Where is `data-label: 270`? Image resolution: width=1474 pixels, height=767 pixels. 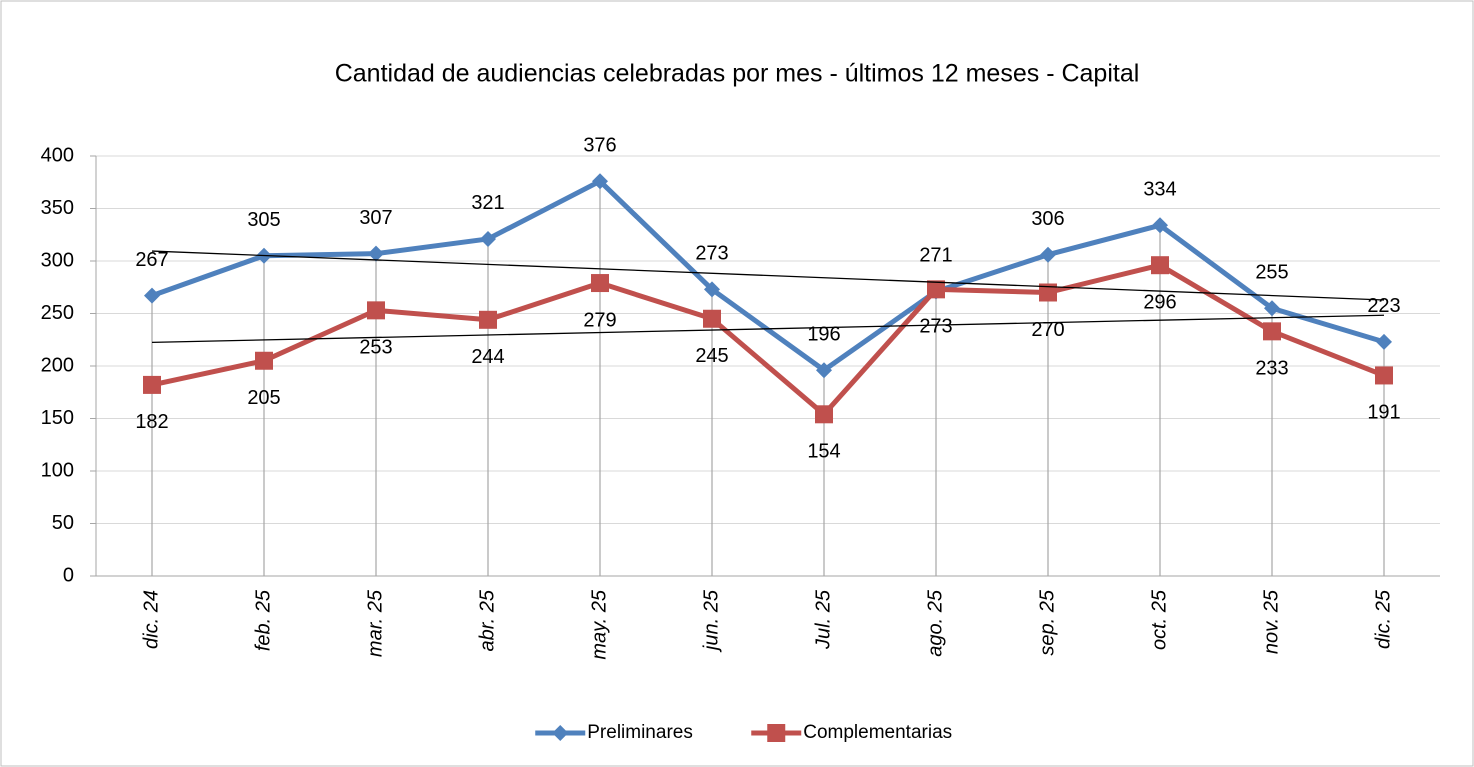
data-label: 270 is located at coordinates (1047, 330).